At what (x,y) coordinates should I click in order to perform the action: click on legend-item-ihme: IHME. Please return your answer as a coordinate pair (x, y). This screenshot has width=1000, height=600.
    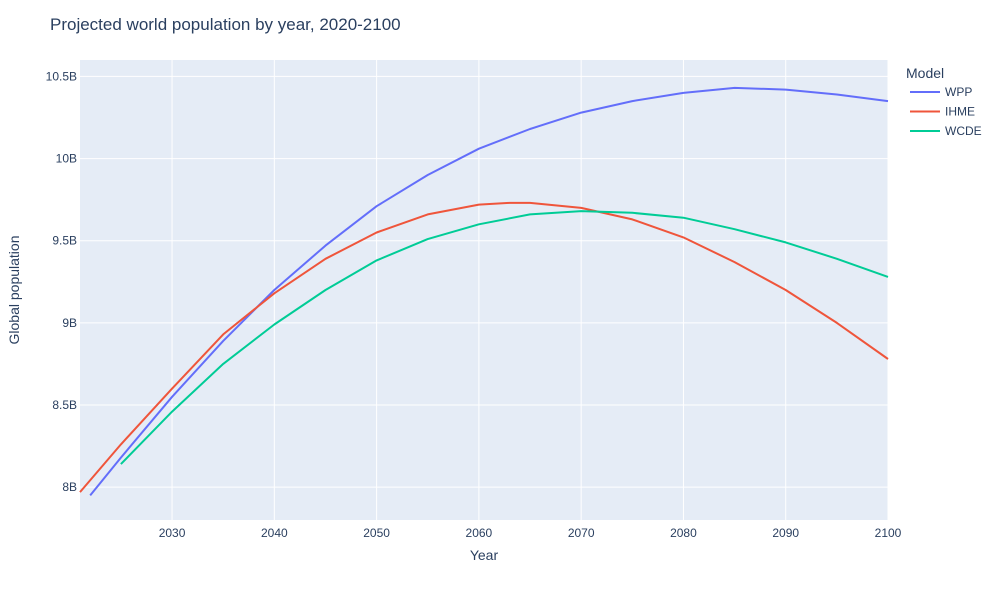
    Looking at the image, I should click on (942, 112).